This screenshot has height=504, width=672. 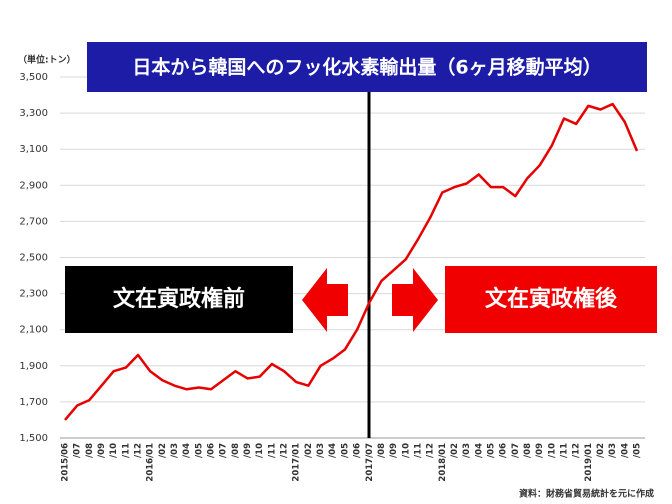 I want to click on left-arrow, so click(x=325, y=300).